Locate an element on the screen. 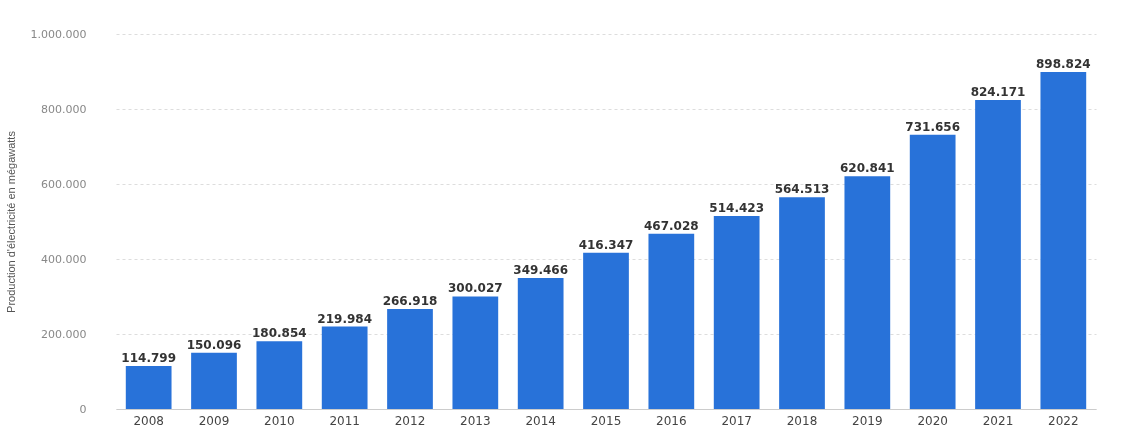 This screenshot has width=1131, height=434. x-tick-label: 2012 is located at coordinates (410, 420).